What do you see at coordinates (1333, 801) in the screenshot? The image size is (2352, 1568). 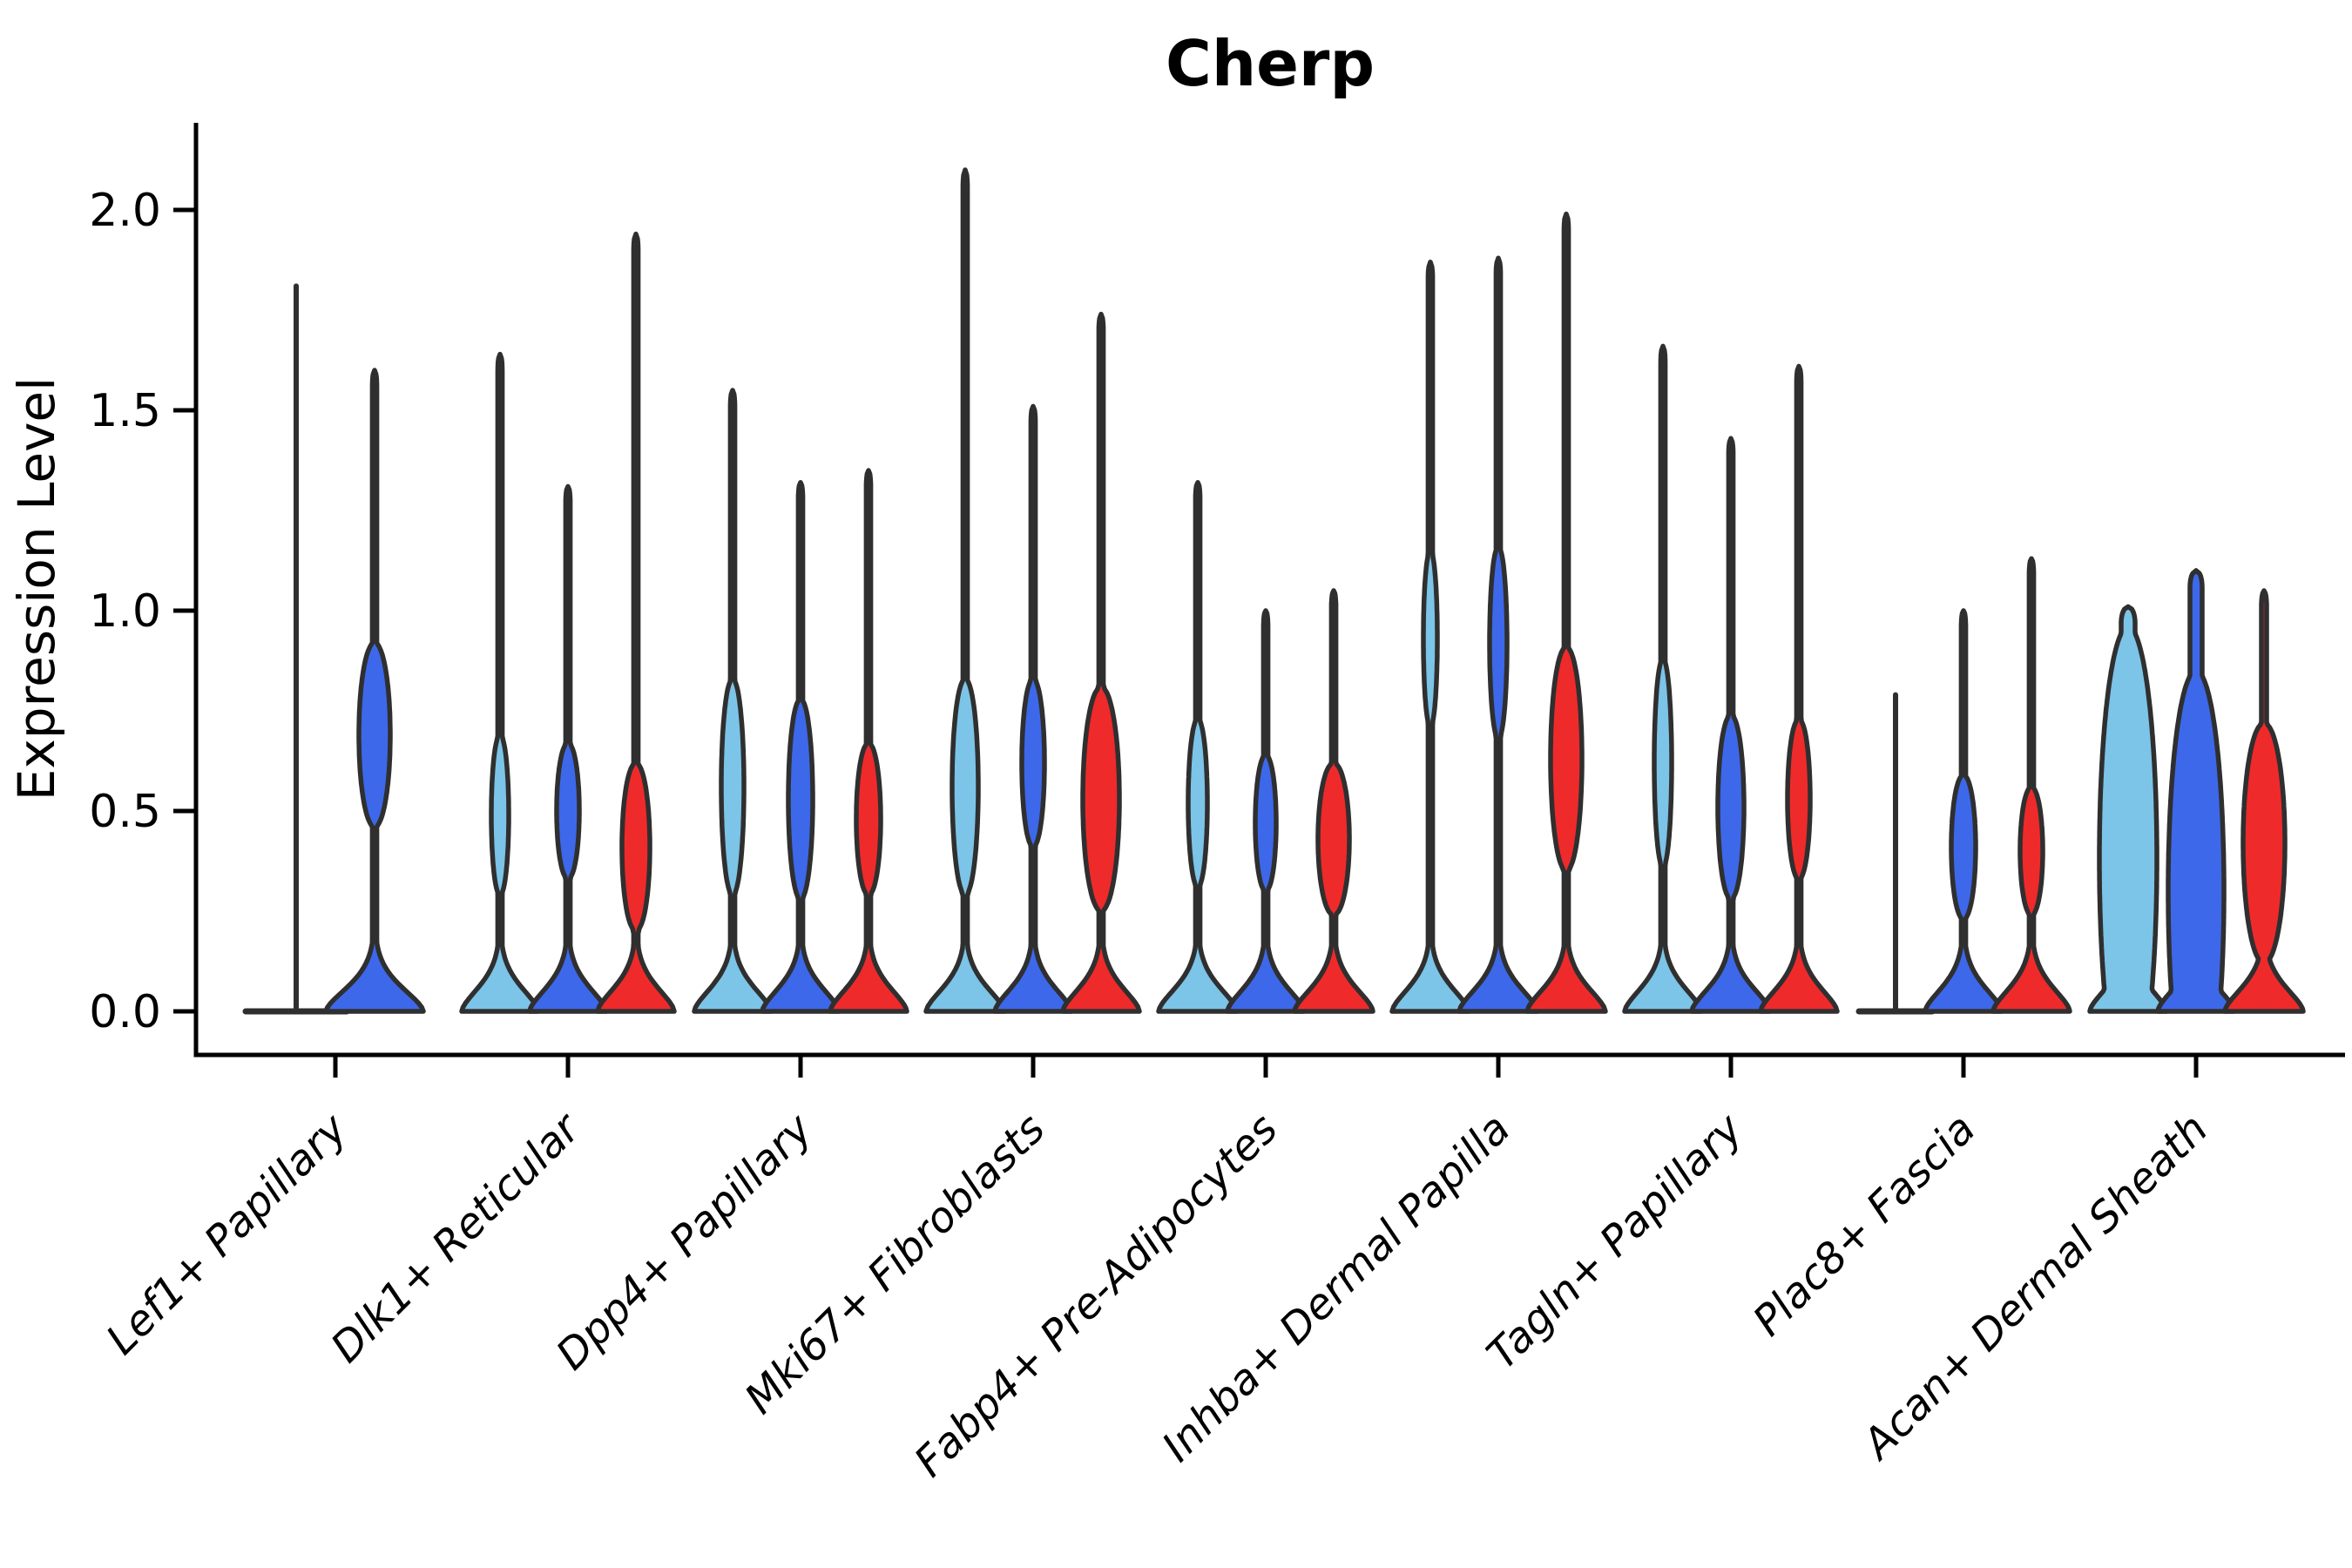 I see `violin-fabp4-pre-adipocytes-red` at bounding box center [1333, 801].